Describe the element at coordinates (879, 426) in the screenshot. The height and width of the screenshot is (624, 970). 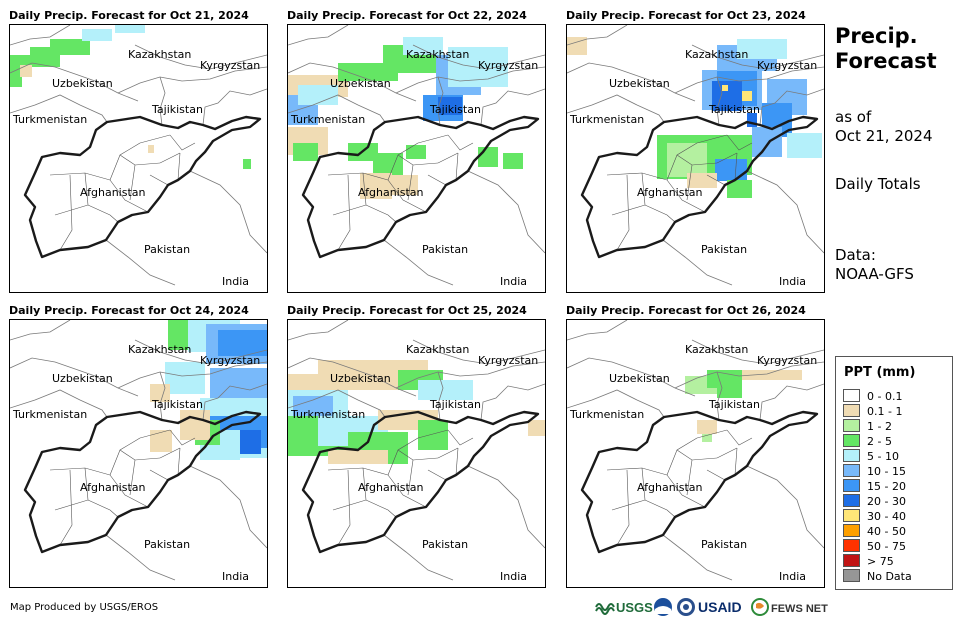
I see `legend-label: 1 - 2` at that location.